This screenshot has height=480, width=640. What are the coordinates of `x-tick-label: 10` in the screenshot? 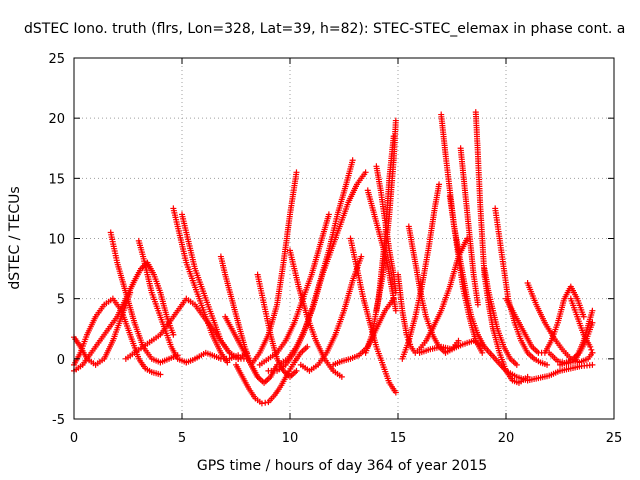 It's located at (290, 438).